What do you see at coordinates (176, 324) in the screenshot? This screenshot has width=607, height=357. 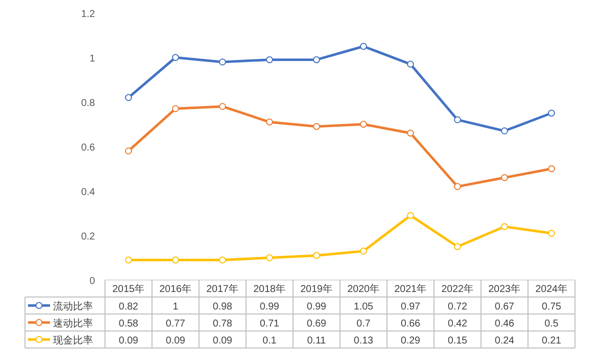 I see `data-label: 0.77` at bounding box center [176, 324].